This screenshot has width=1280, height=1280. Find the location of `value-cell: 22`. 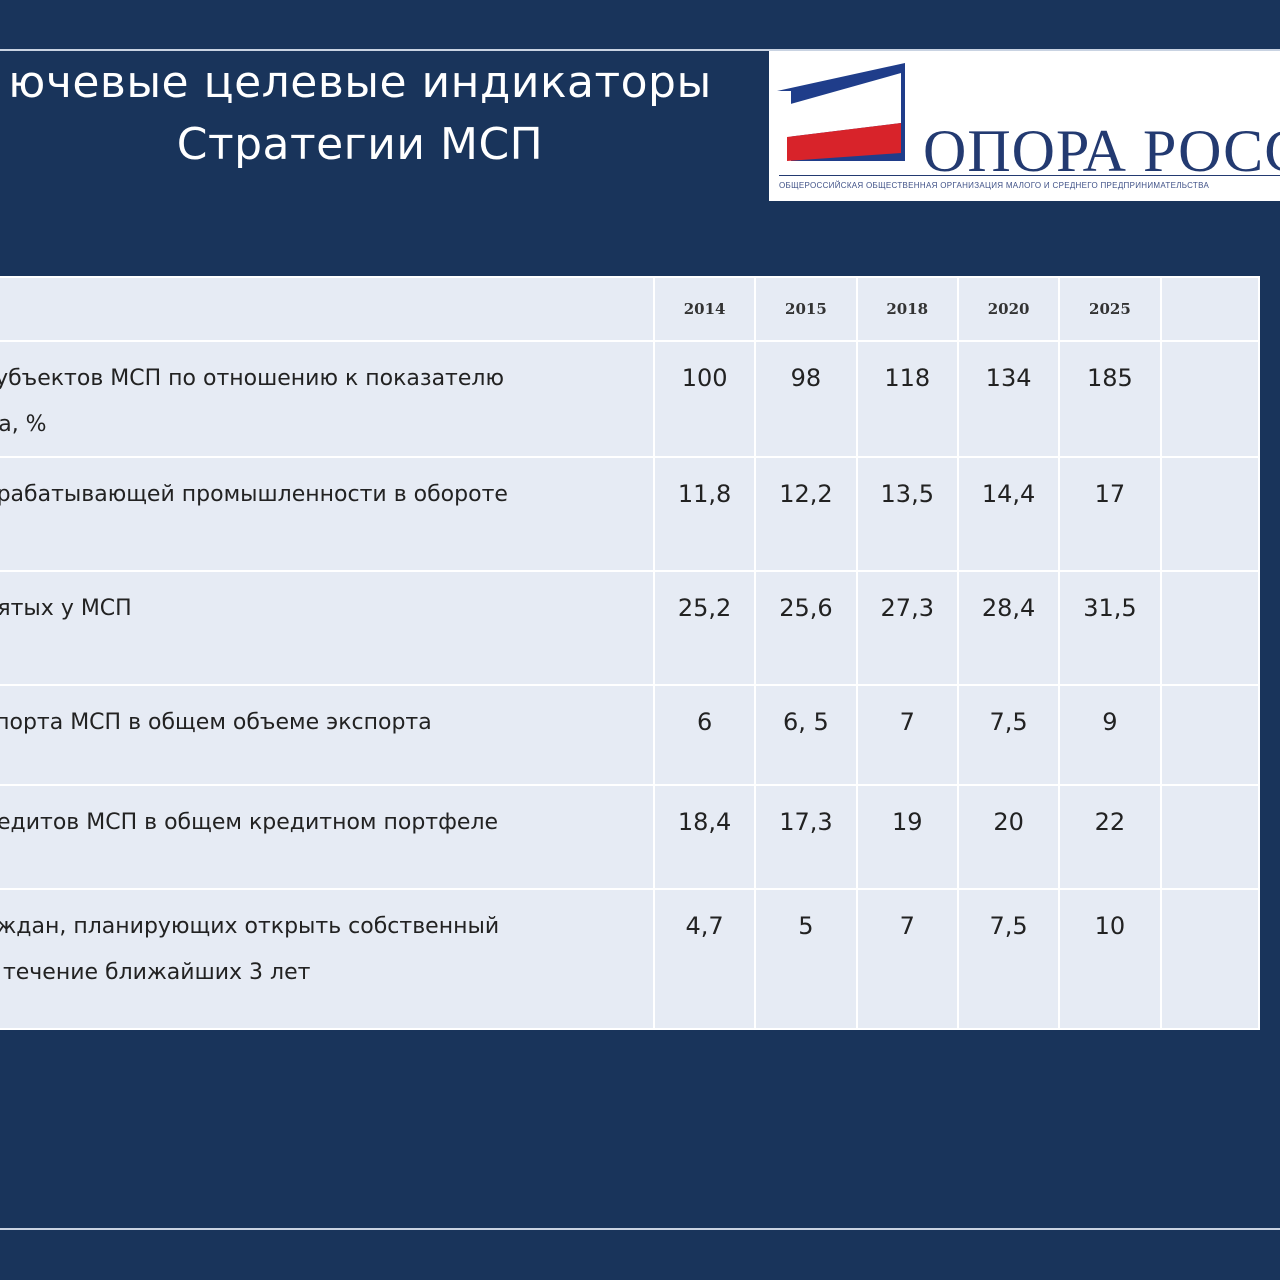

value-cell: 22 is located at coordinates (1110, 837).